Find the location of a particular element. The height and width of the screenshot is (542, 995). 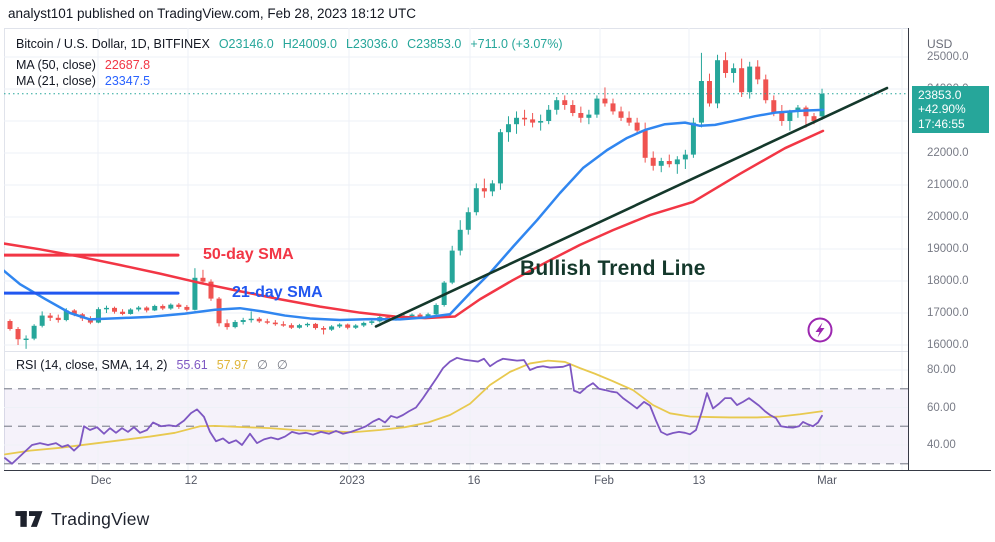

rsi-tick-label: 40.00 is located at coordinates (941, 445).